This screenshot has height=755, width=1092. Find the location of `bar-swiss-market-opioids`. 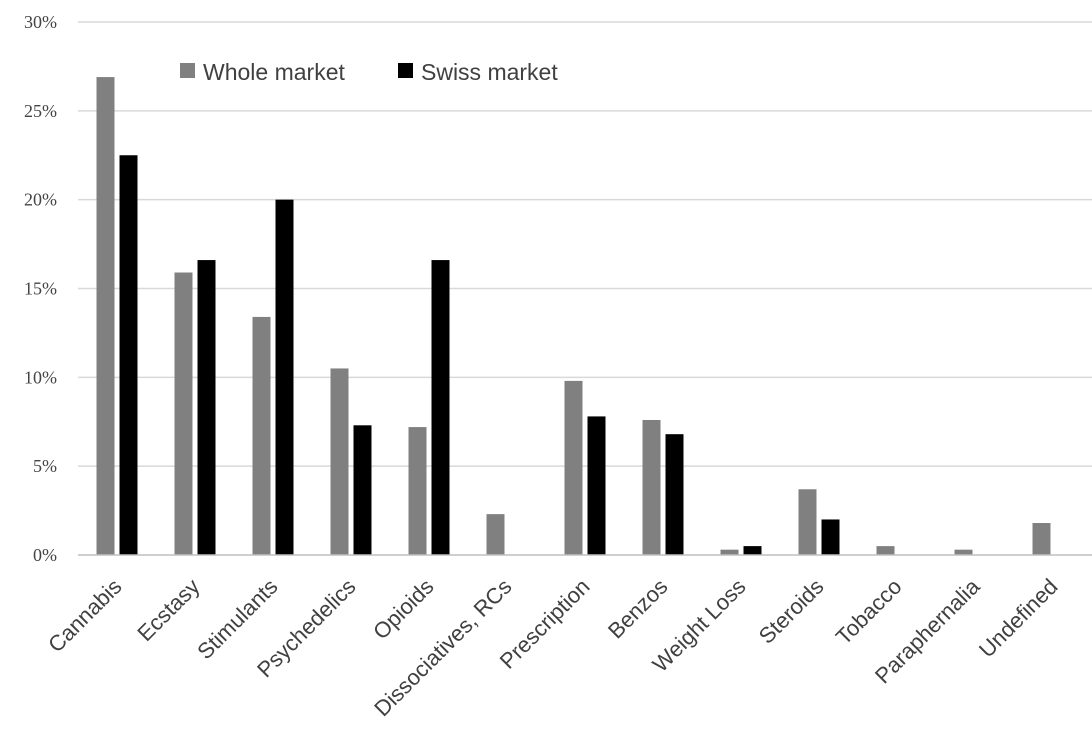

bar-swiss-market-opioids is located at coordinates (440, 407).